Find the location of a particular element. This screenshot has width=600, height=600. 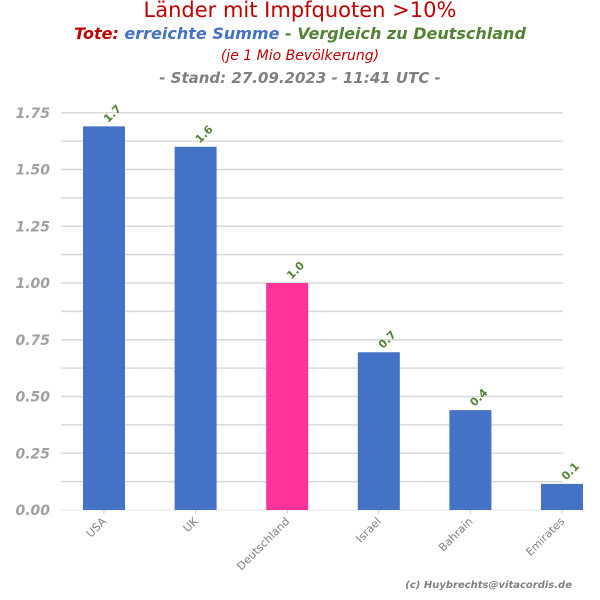

x-tick-label: USA is located at coordinates (97, 528).